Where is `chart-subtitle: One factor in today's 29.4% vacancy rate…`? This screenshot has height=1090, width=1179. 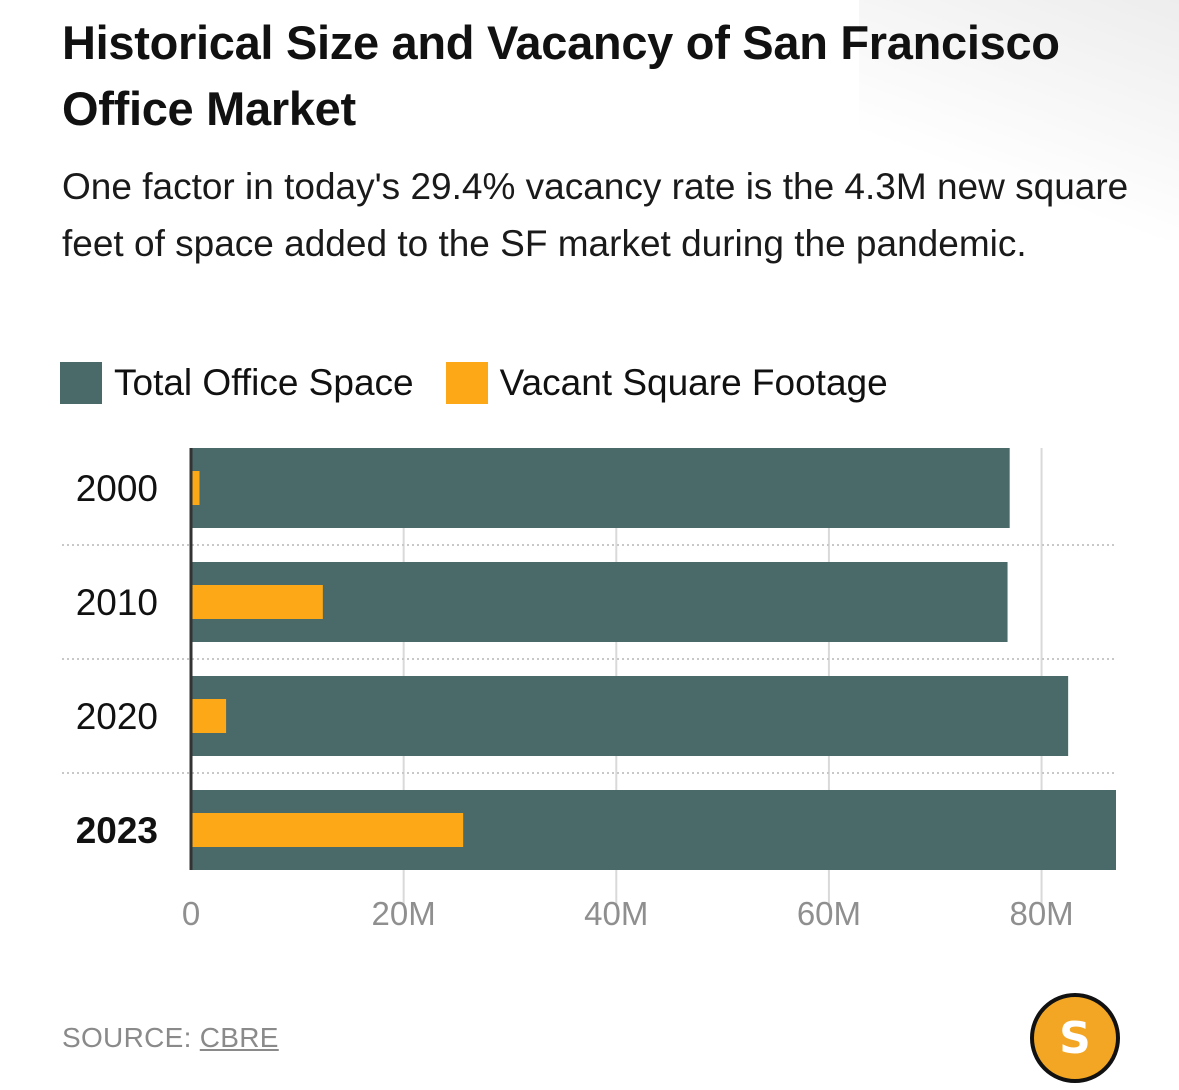 chart-subtitle: One factor in today's 29.4% vacancy rate… is located at coordinates (595, 215).